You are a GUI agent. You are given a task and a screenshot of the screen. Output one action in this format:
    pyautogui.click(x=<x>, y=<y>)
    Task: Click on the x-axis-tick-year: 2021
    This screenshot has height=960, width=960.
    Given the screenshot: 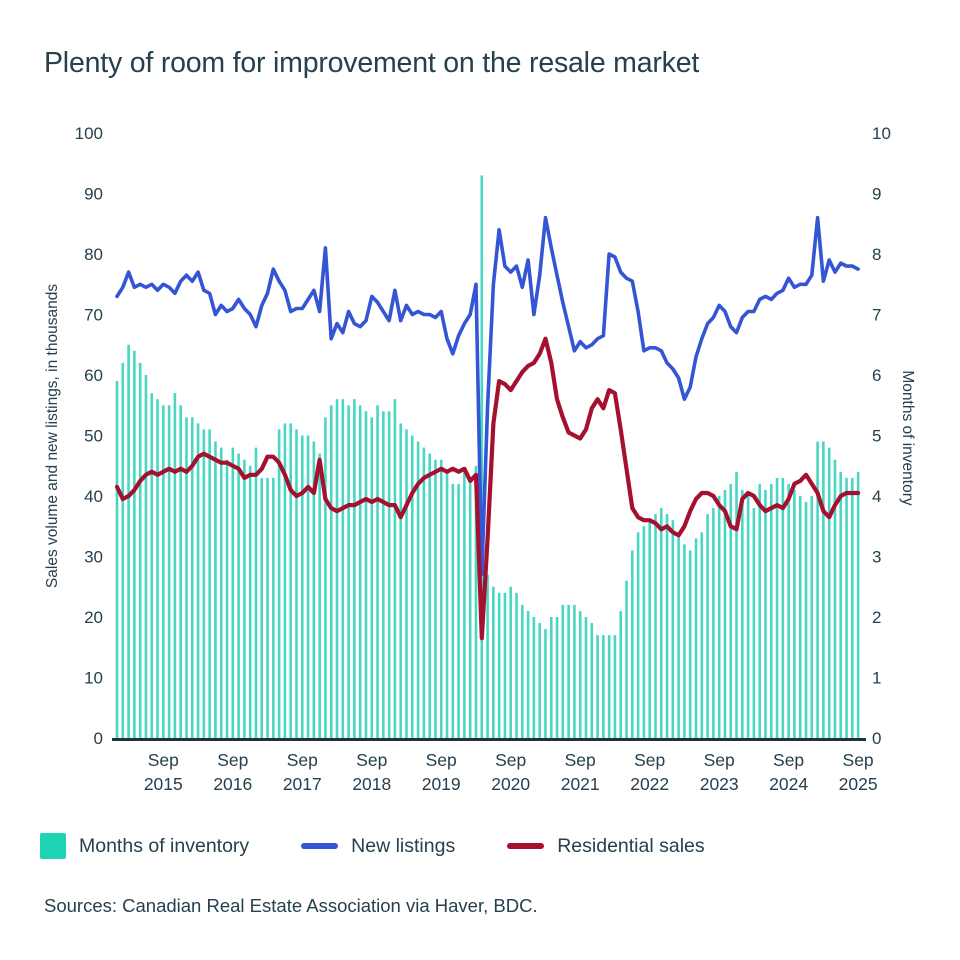 What is the action you would take?
    pyautogui.click(x=580, y=784)
    